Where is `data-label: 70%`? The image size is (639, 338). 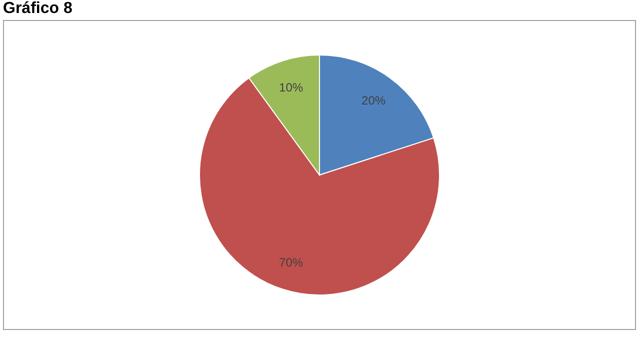 data-label: 70% is located at coordinates (291, 262).